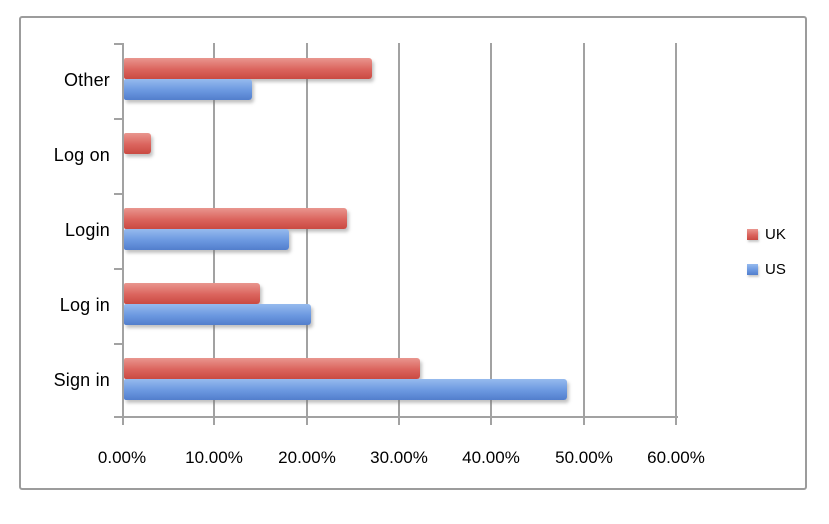 This screenshot has height=524, width=829. What do you see at coordinates (346, 389) in the screenshot?
I see `bar-us-sign-in` at bounding box center [346, 389].